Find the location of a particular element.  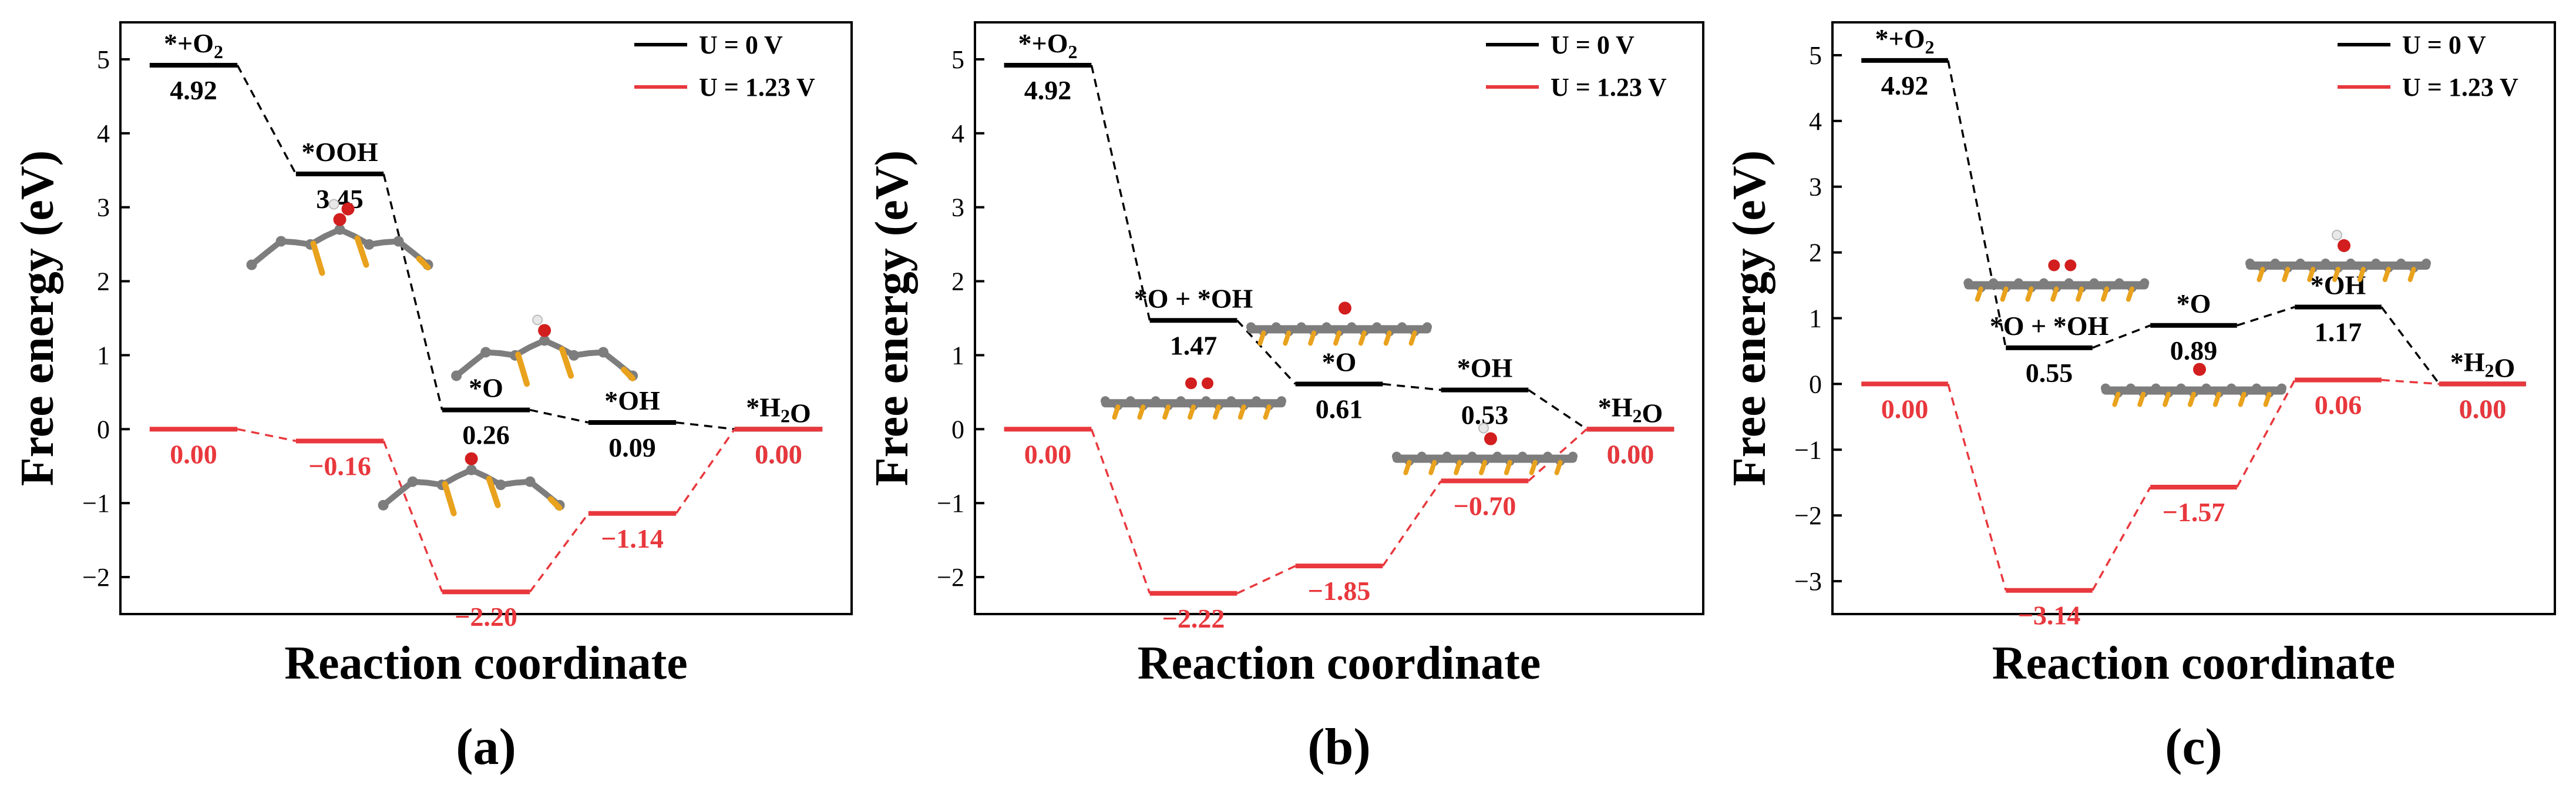

energy-value-label: −3.14 is located at coordinates (2049, 616).